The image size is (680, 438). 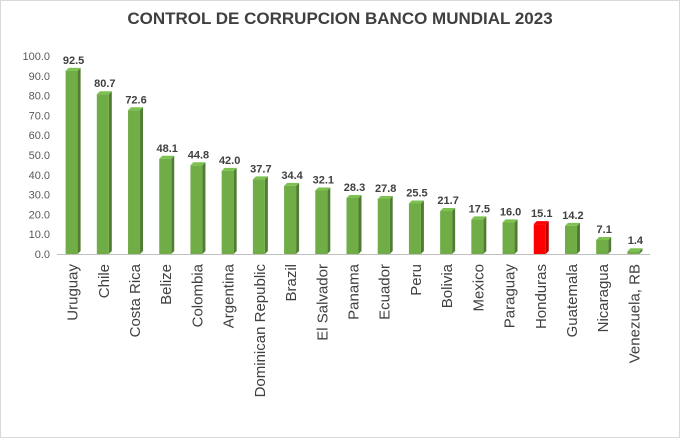 I want to click on x-tick-label: Guatemala, so click(x=572, y=300).